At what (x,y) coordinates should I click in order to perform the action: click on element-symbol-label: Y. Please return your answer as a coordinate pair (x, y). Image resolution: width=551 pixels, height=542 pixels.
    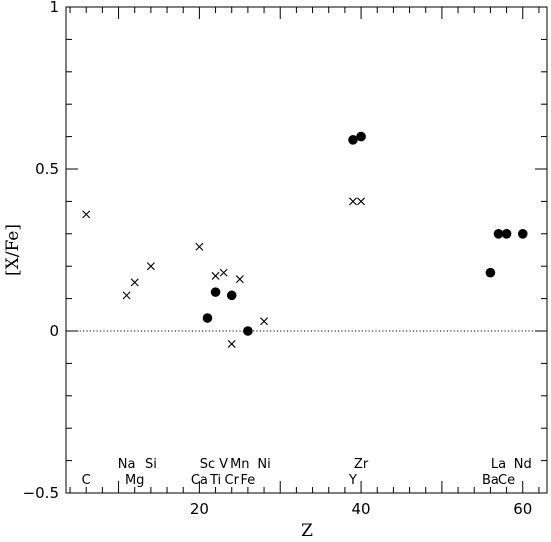
    Looking at the image, I should click on (352, 480).